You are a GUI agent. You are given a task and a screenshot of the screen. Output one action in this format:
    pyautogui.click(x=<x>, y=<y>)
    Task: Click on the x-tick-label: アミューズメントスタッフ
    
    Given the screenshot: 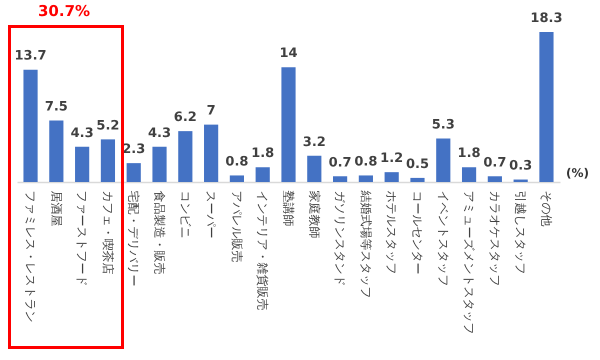 What is the action you would take?
    pyautogui.click(x=469, y=262)
    